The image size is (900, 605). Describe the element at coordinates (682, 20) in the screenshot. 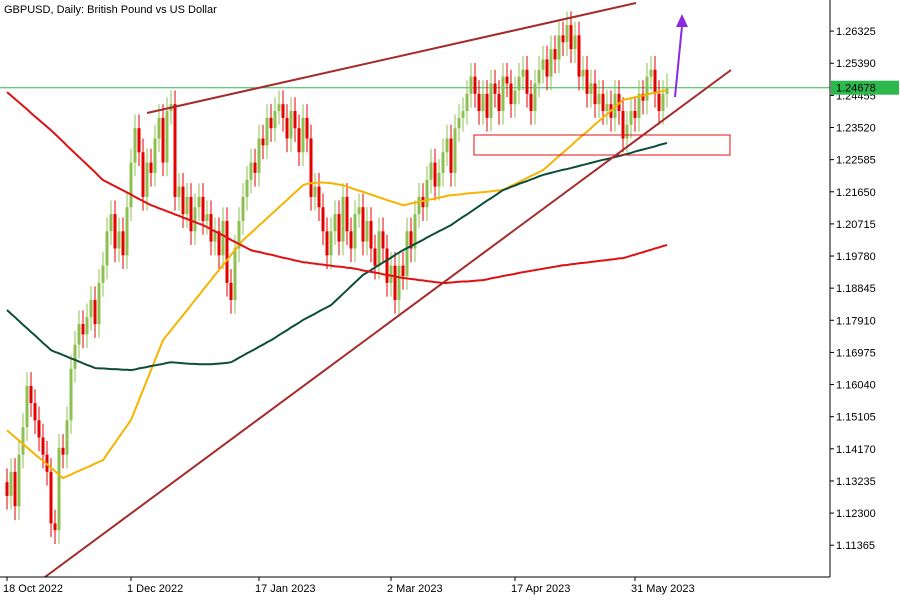

I see `projection-arrow-head` at that location.